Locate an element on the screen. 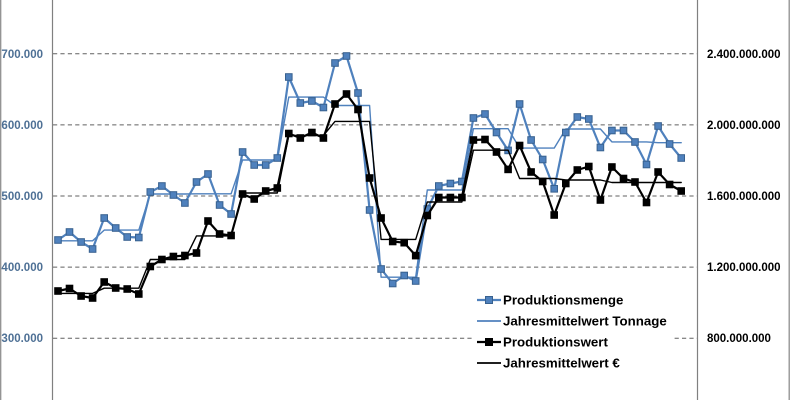 The width and height of the screenshot is (790, 400). svg-text: 400.000 is located at coordinates (22, 268).